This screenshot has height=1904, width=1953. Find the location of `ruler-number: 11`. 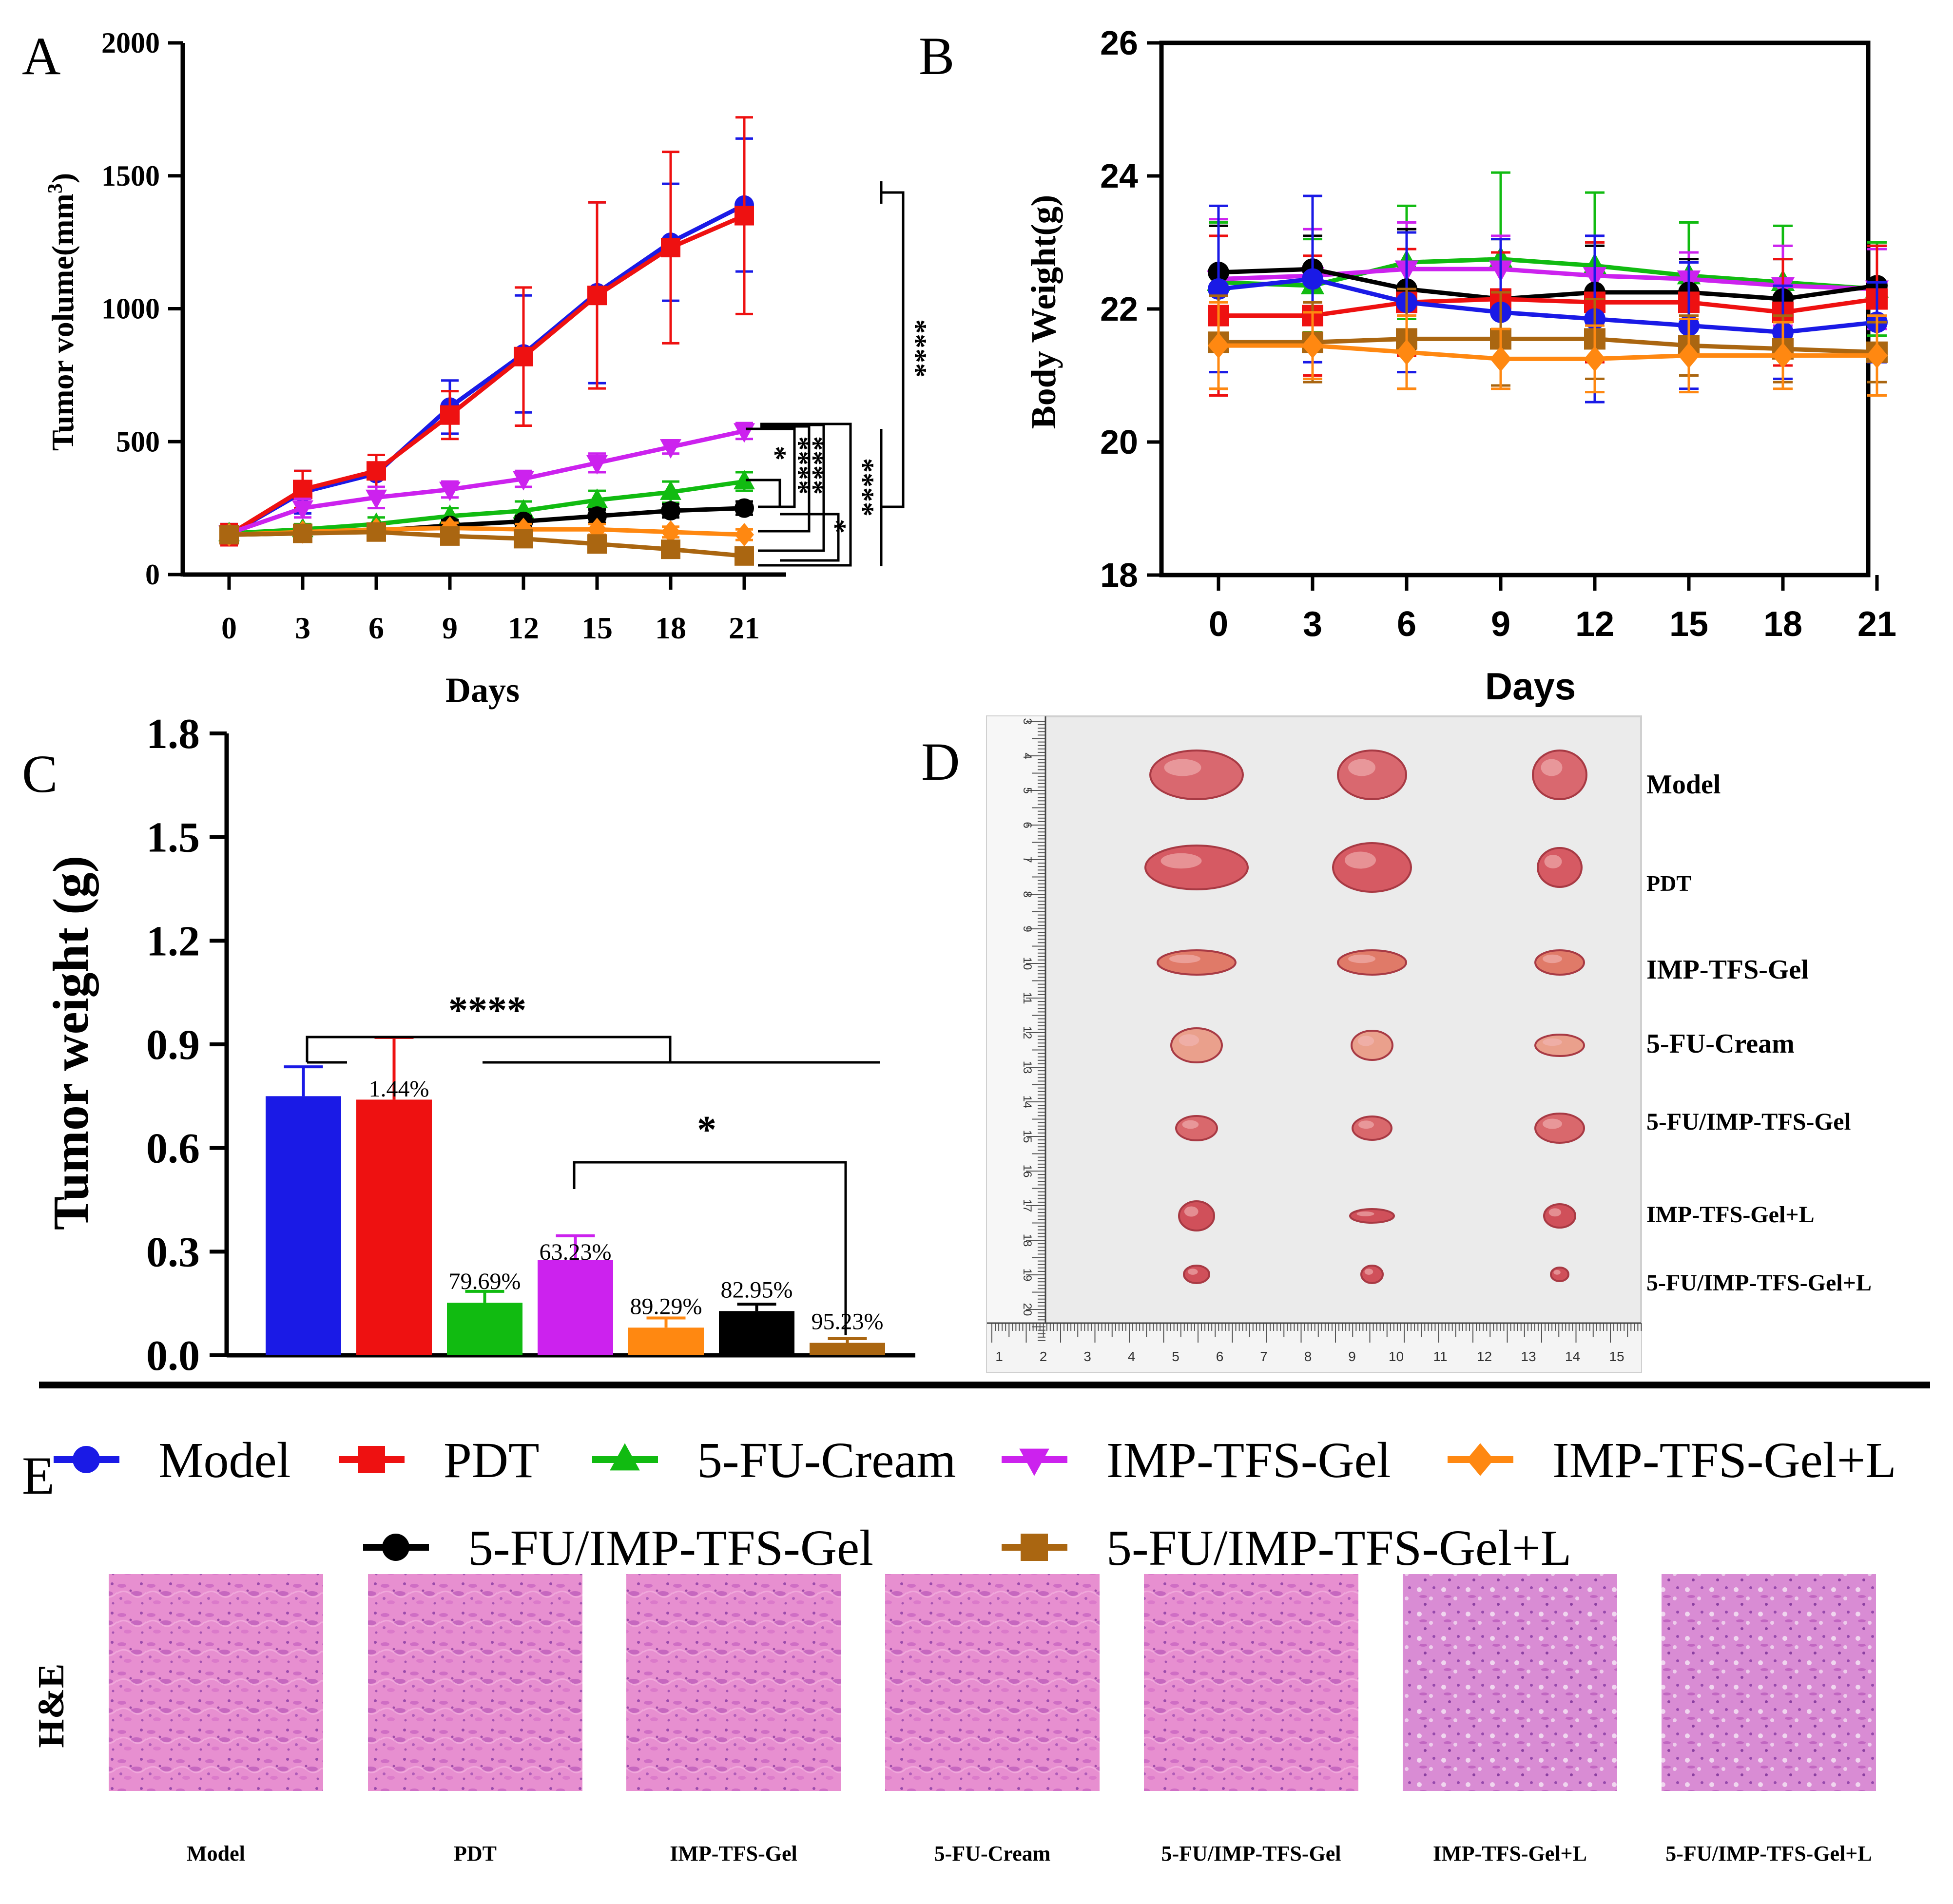

ruler-number: 11 is located at coordinates (1028, 998).